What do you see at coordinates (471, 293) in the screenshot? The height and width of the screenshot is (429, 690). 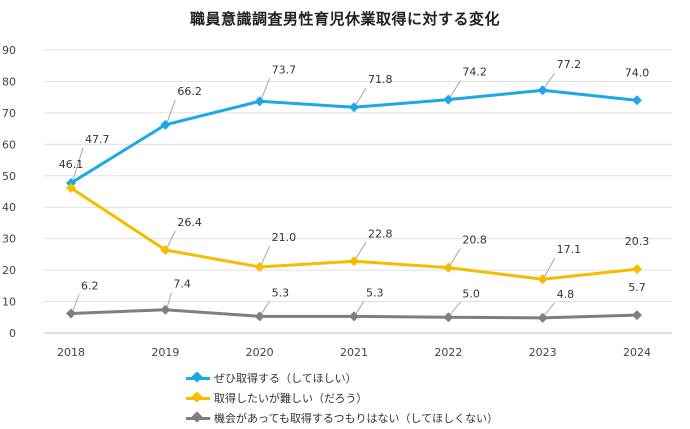 I see `data-label: 5.0` at bounding box center [471, 293].